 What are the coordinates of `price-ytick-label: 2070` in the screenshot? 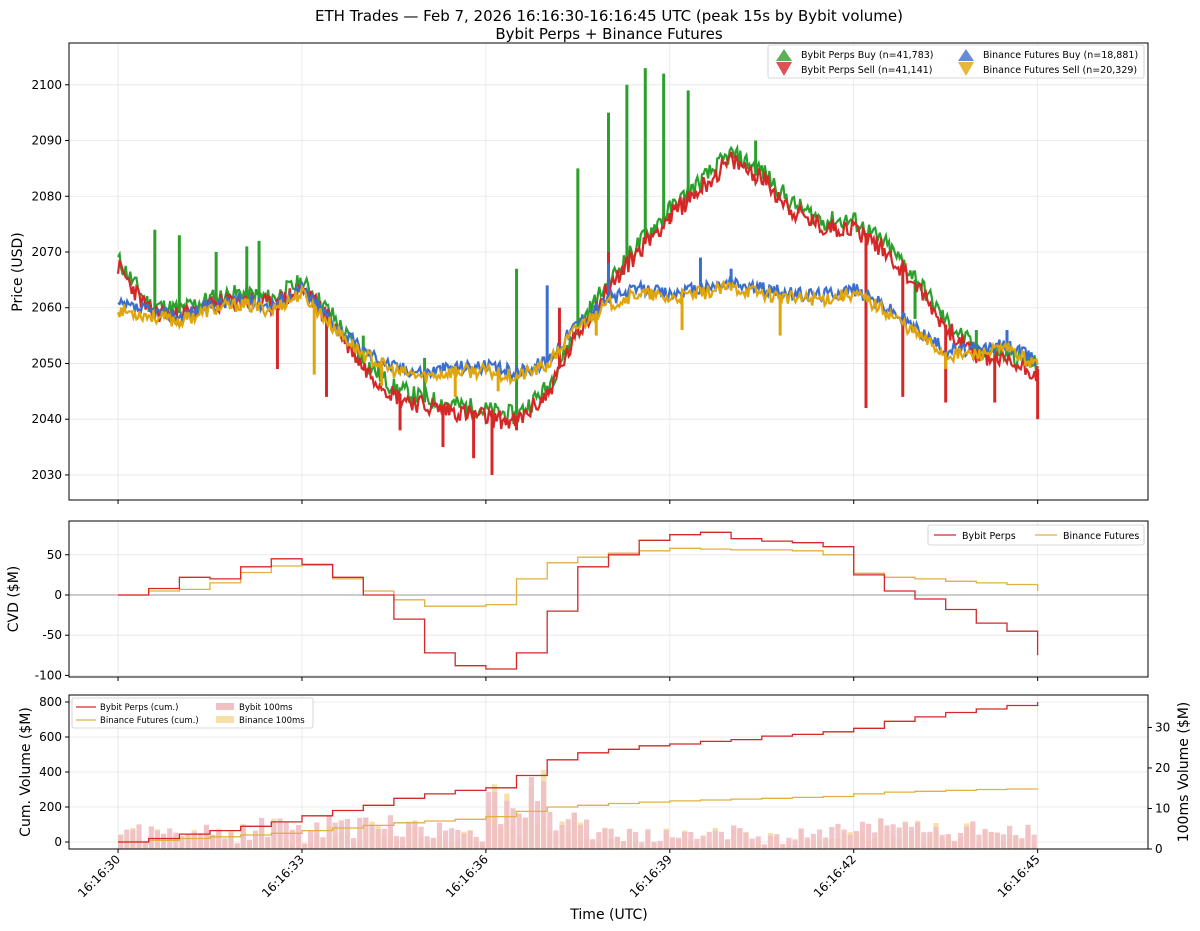 It's located at (46, 252).